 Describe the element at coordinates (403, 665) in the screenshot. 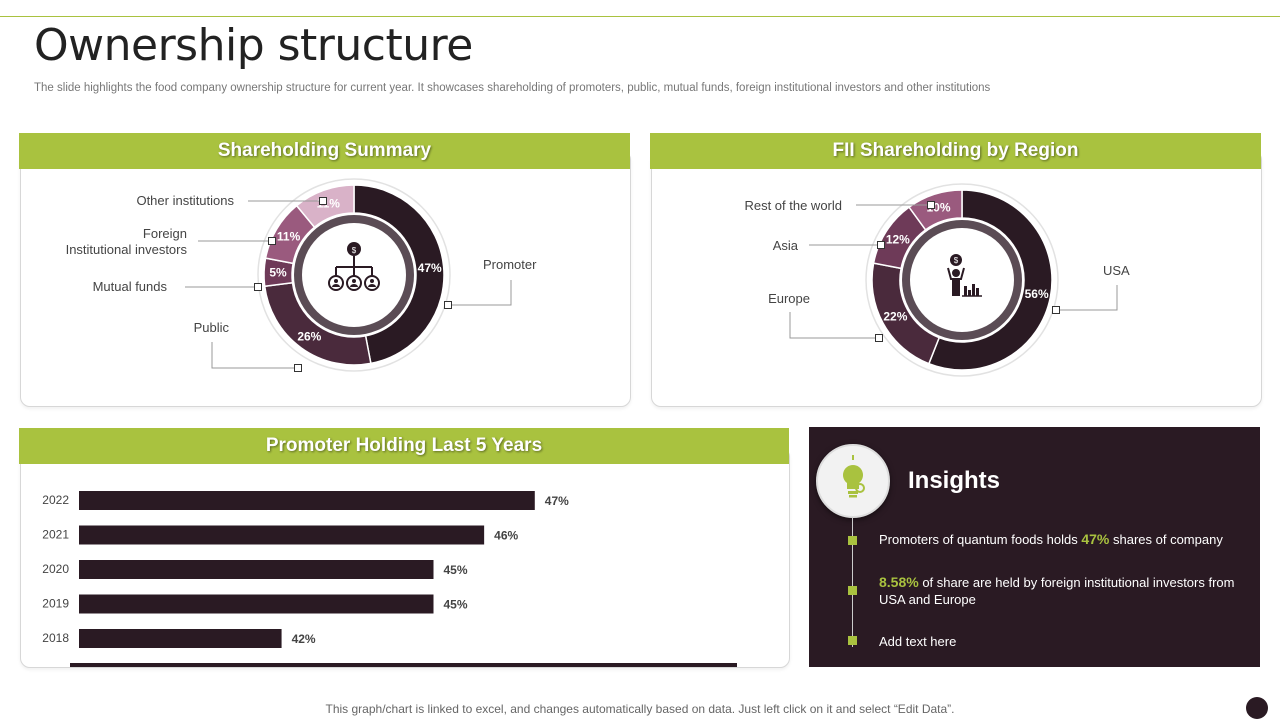

I see `chart-baseline` at that location.